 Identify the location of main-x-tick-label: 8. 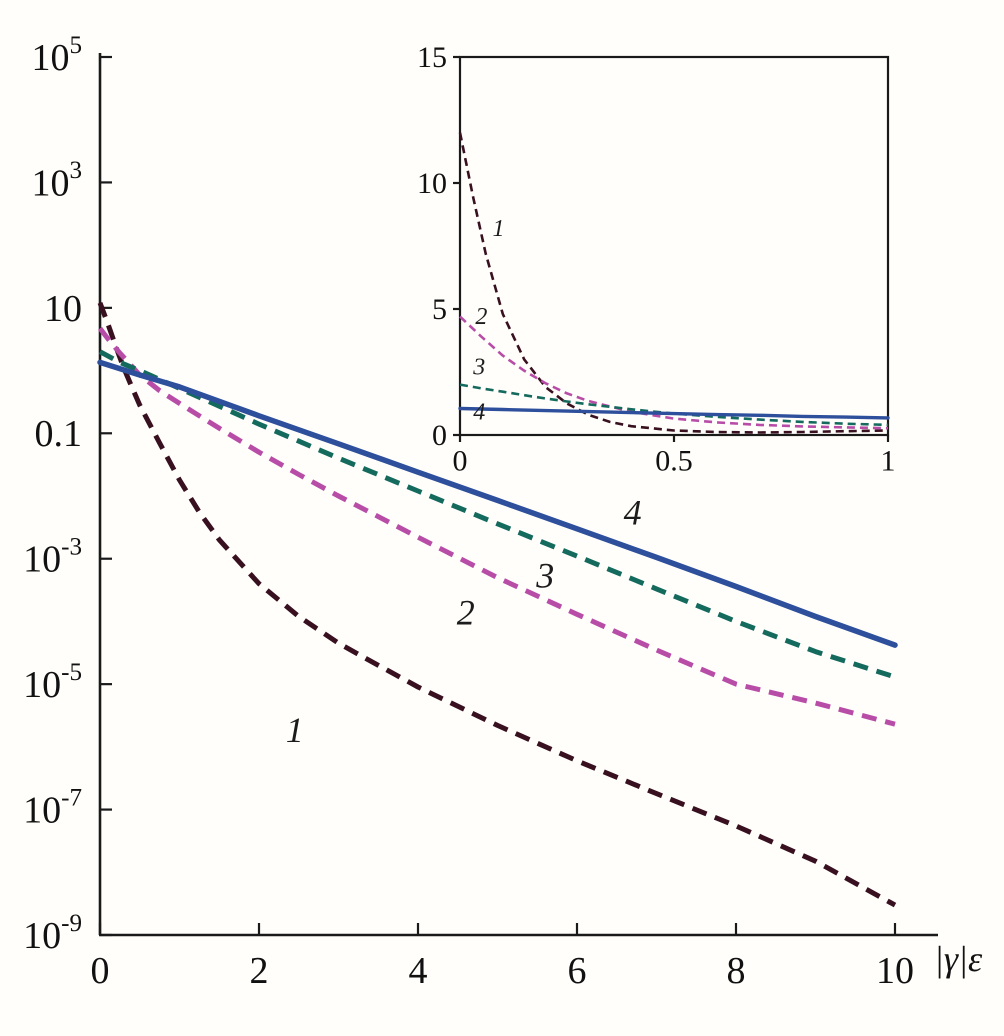
(736, 971).